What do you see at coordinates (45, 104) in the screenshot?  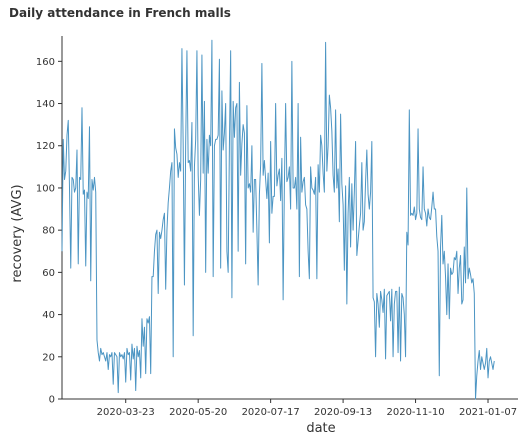 I see `y-tick-label: 140` at bounding box center [45, 104].